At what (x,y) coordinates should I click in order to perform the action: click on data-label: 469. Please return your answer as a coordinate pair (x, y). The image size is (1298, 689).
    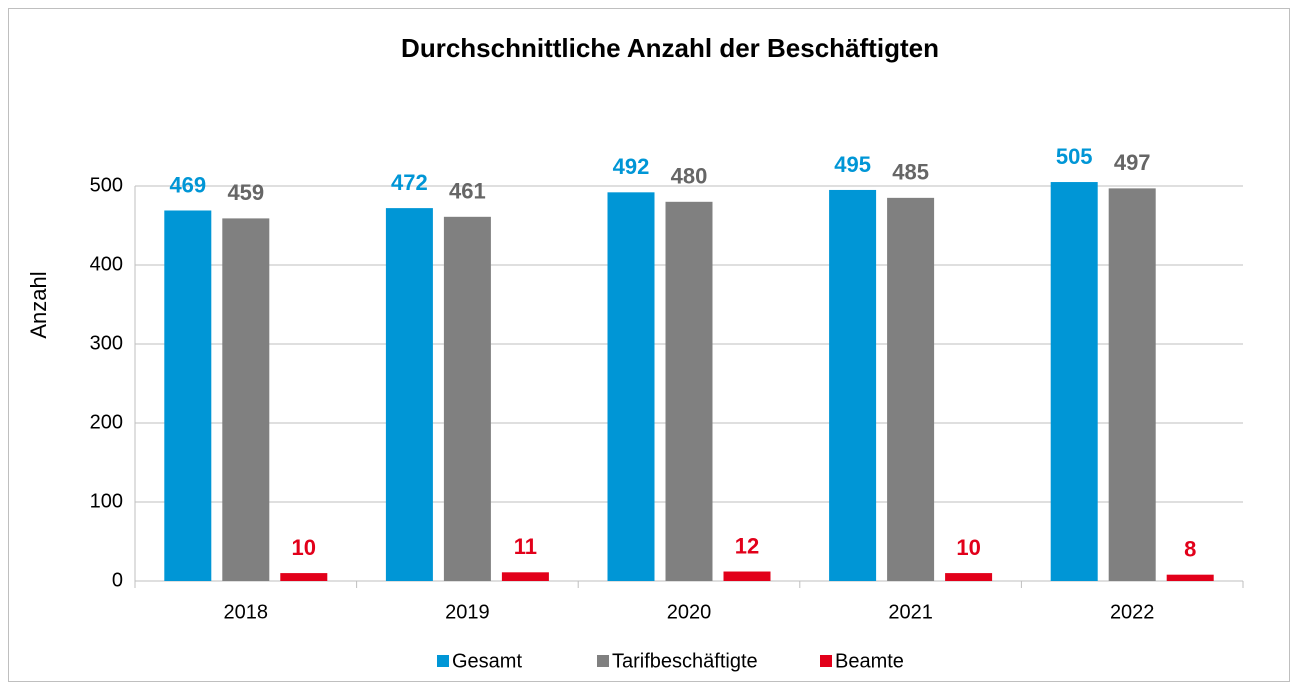
    Looking at the image, I should click on (187, 184).